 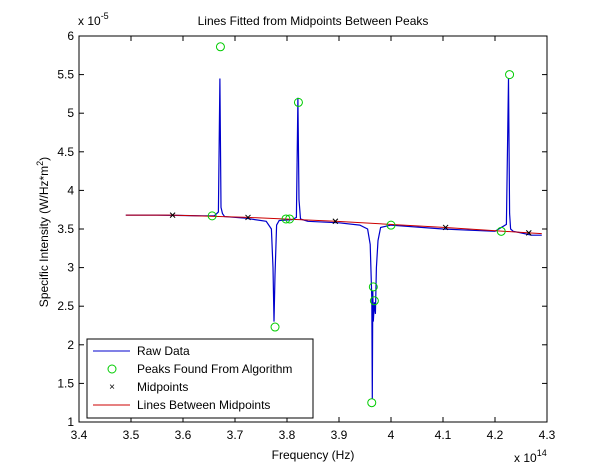 What do you see at coordinates (112, 387) in the screenshot?
I see `legend-mid-swatch: ×` at bounding box center [112, 387].